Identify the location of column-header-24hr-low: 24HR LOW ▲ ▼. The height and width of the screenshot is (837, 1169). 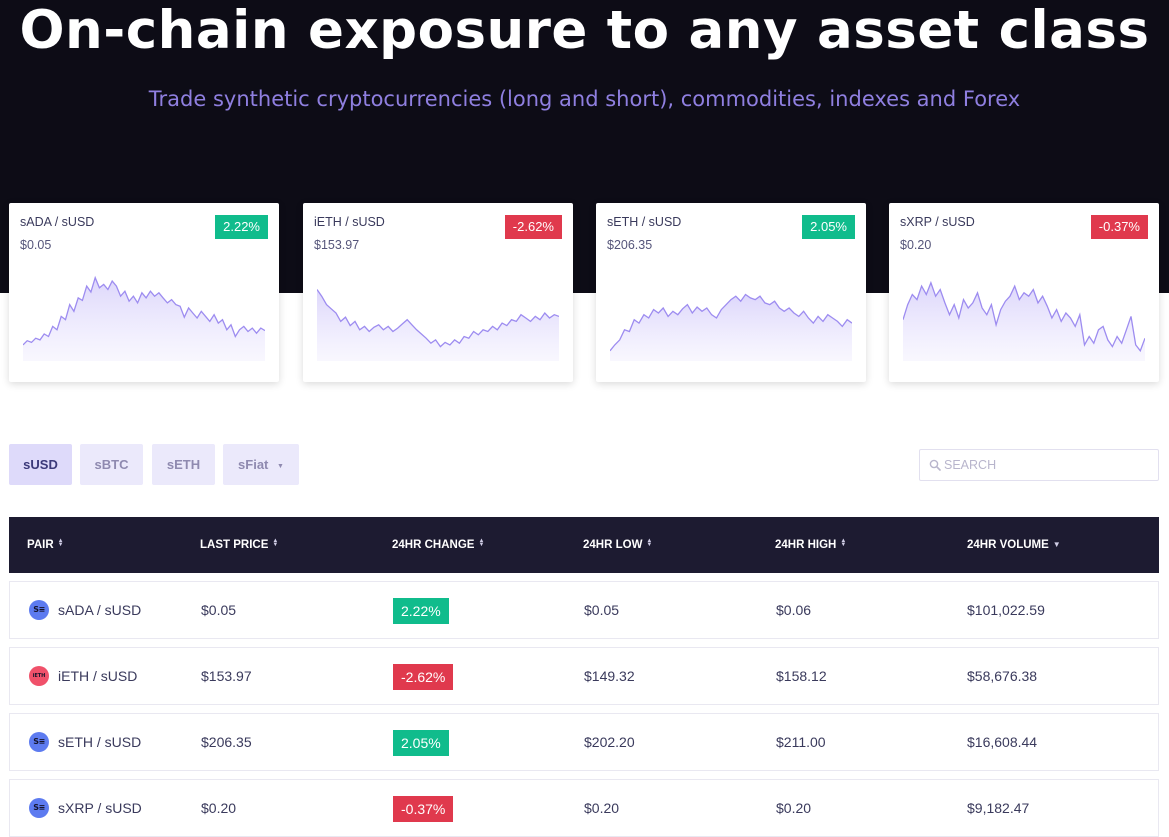
(617, 545).